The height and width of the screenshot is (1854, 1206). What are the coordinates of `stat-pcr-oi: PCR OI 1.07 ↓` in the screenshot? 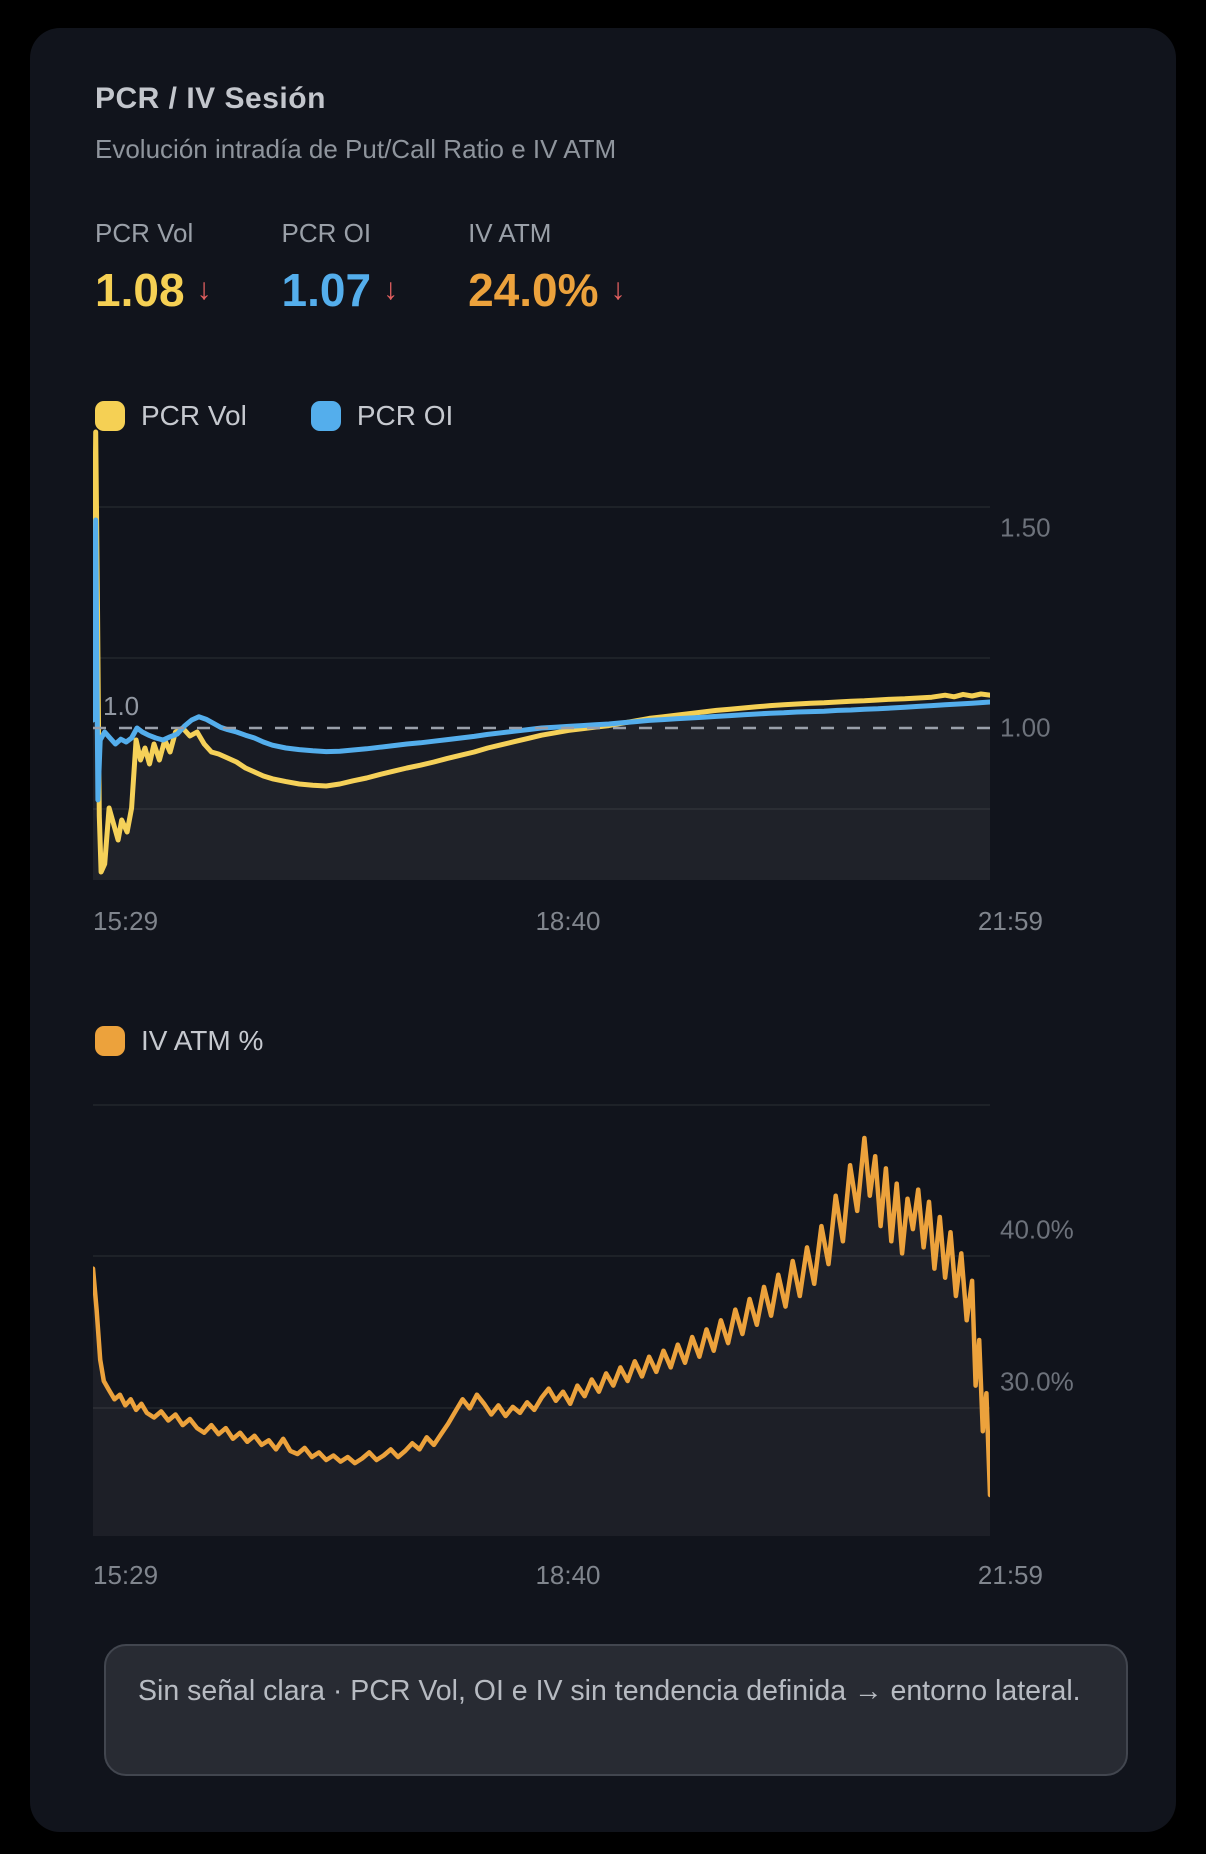 It's located at (340, 267).